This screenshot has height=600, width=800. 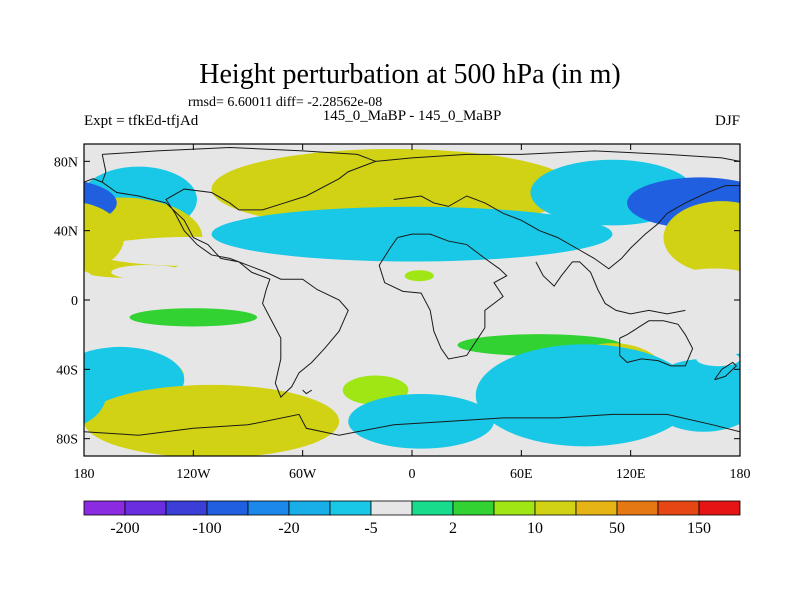 I want to click on left-label: Expt = tfkEd-tfjAd, so click(x=141, y=121).